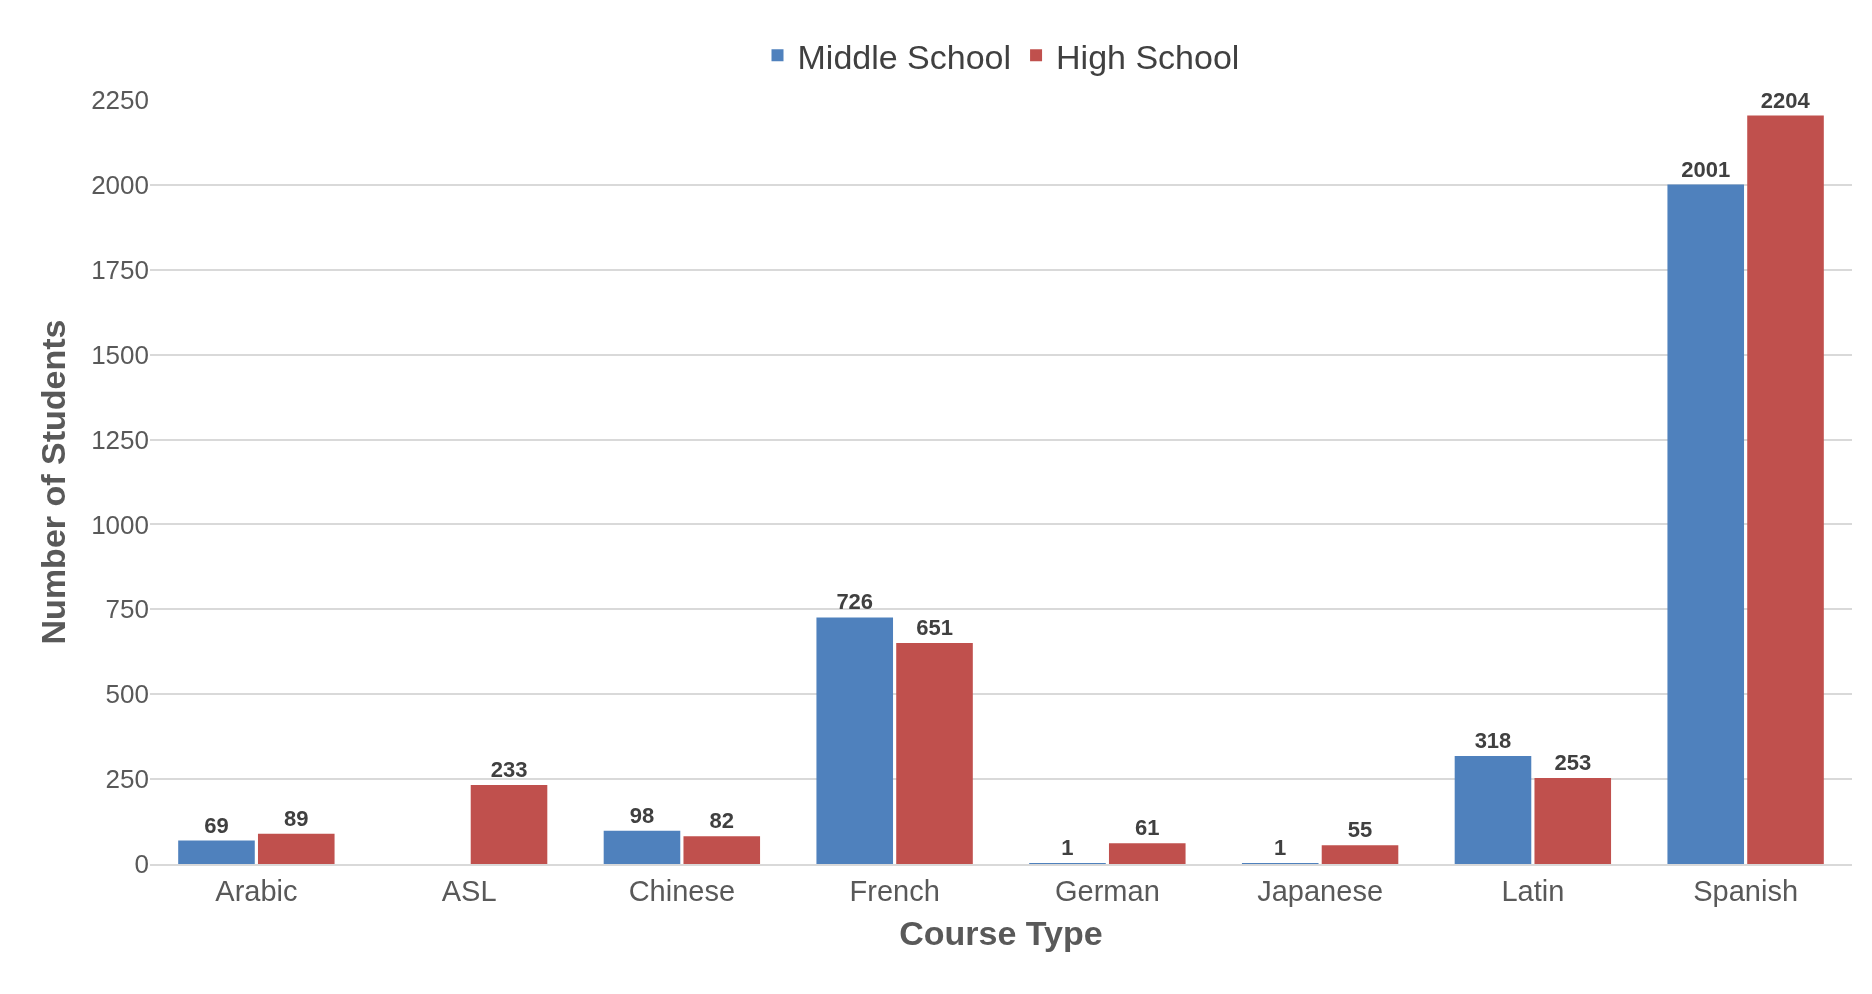 Image resolution: width=1872 pixels, height=994 pixels. I want to click on x-tick-label: ASL, so click(469, 890).